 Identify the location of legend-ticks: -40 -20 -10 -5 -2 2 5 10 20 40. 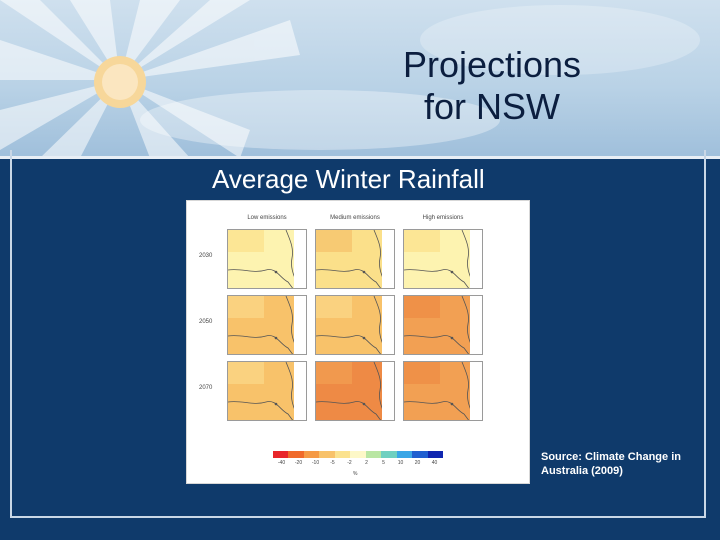
(358, 463).